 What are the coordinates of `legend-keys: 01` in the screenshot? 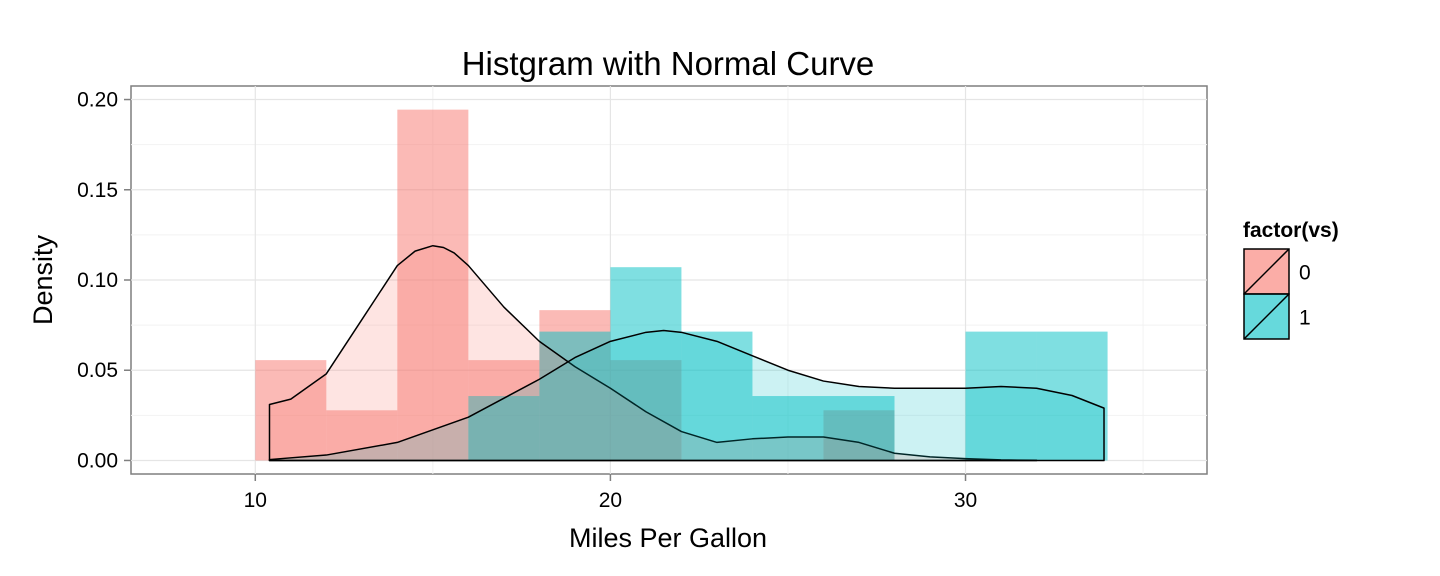 It's located at (1277, 294).